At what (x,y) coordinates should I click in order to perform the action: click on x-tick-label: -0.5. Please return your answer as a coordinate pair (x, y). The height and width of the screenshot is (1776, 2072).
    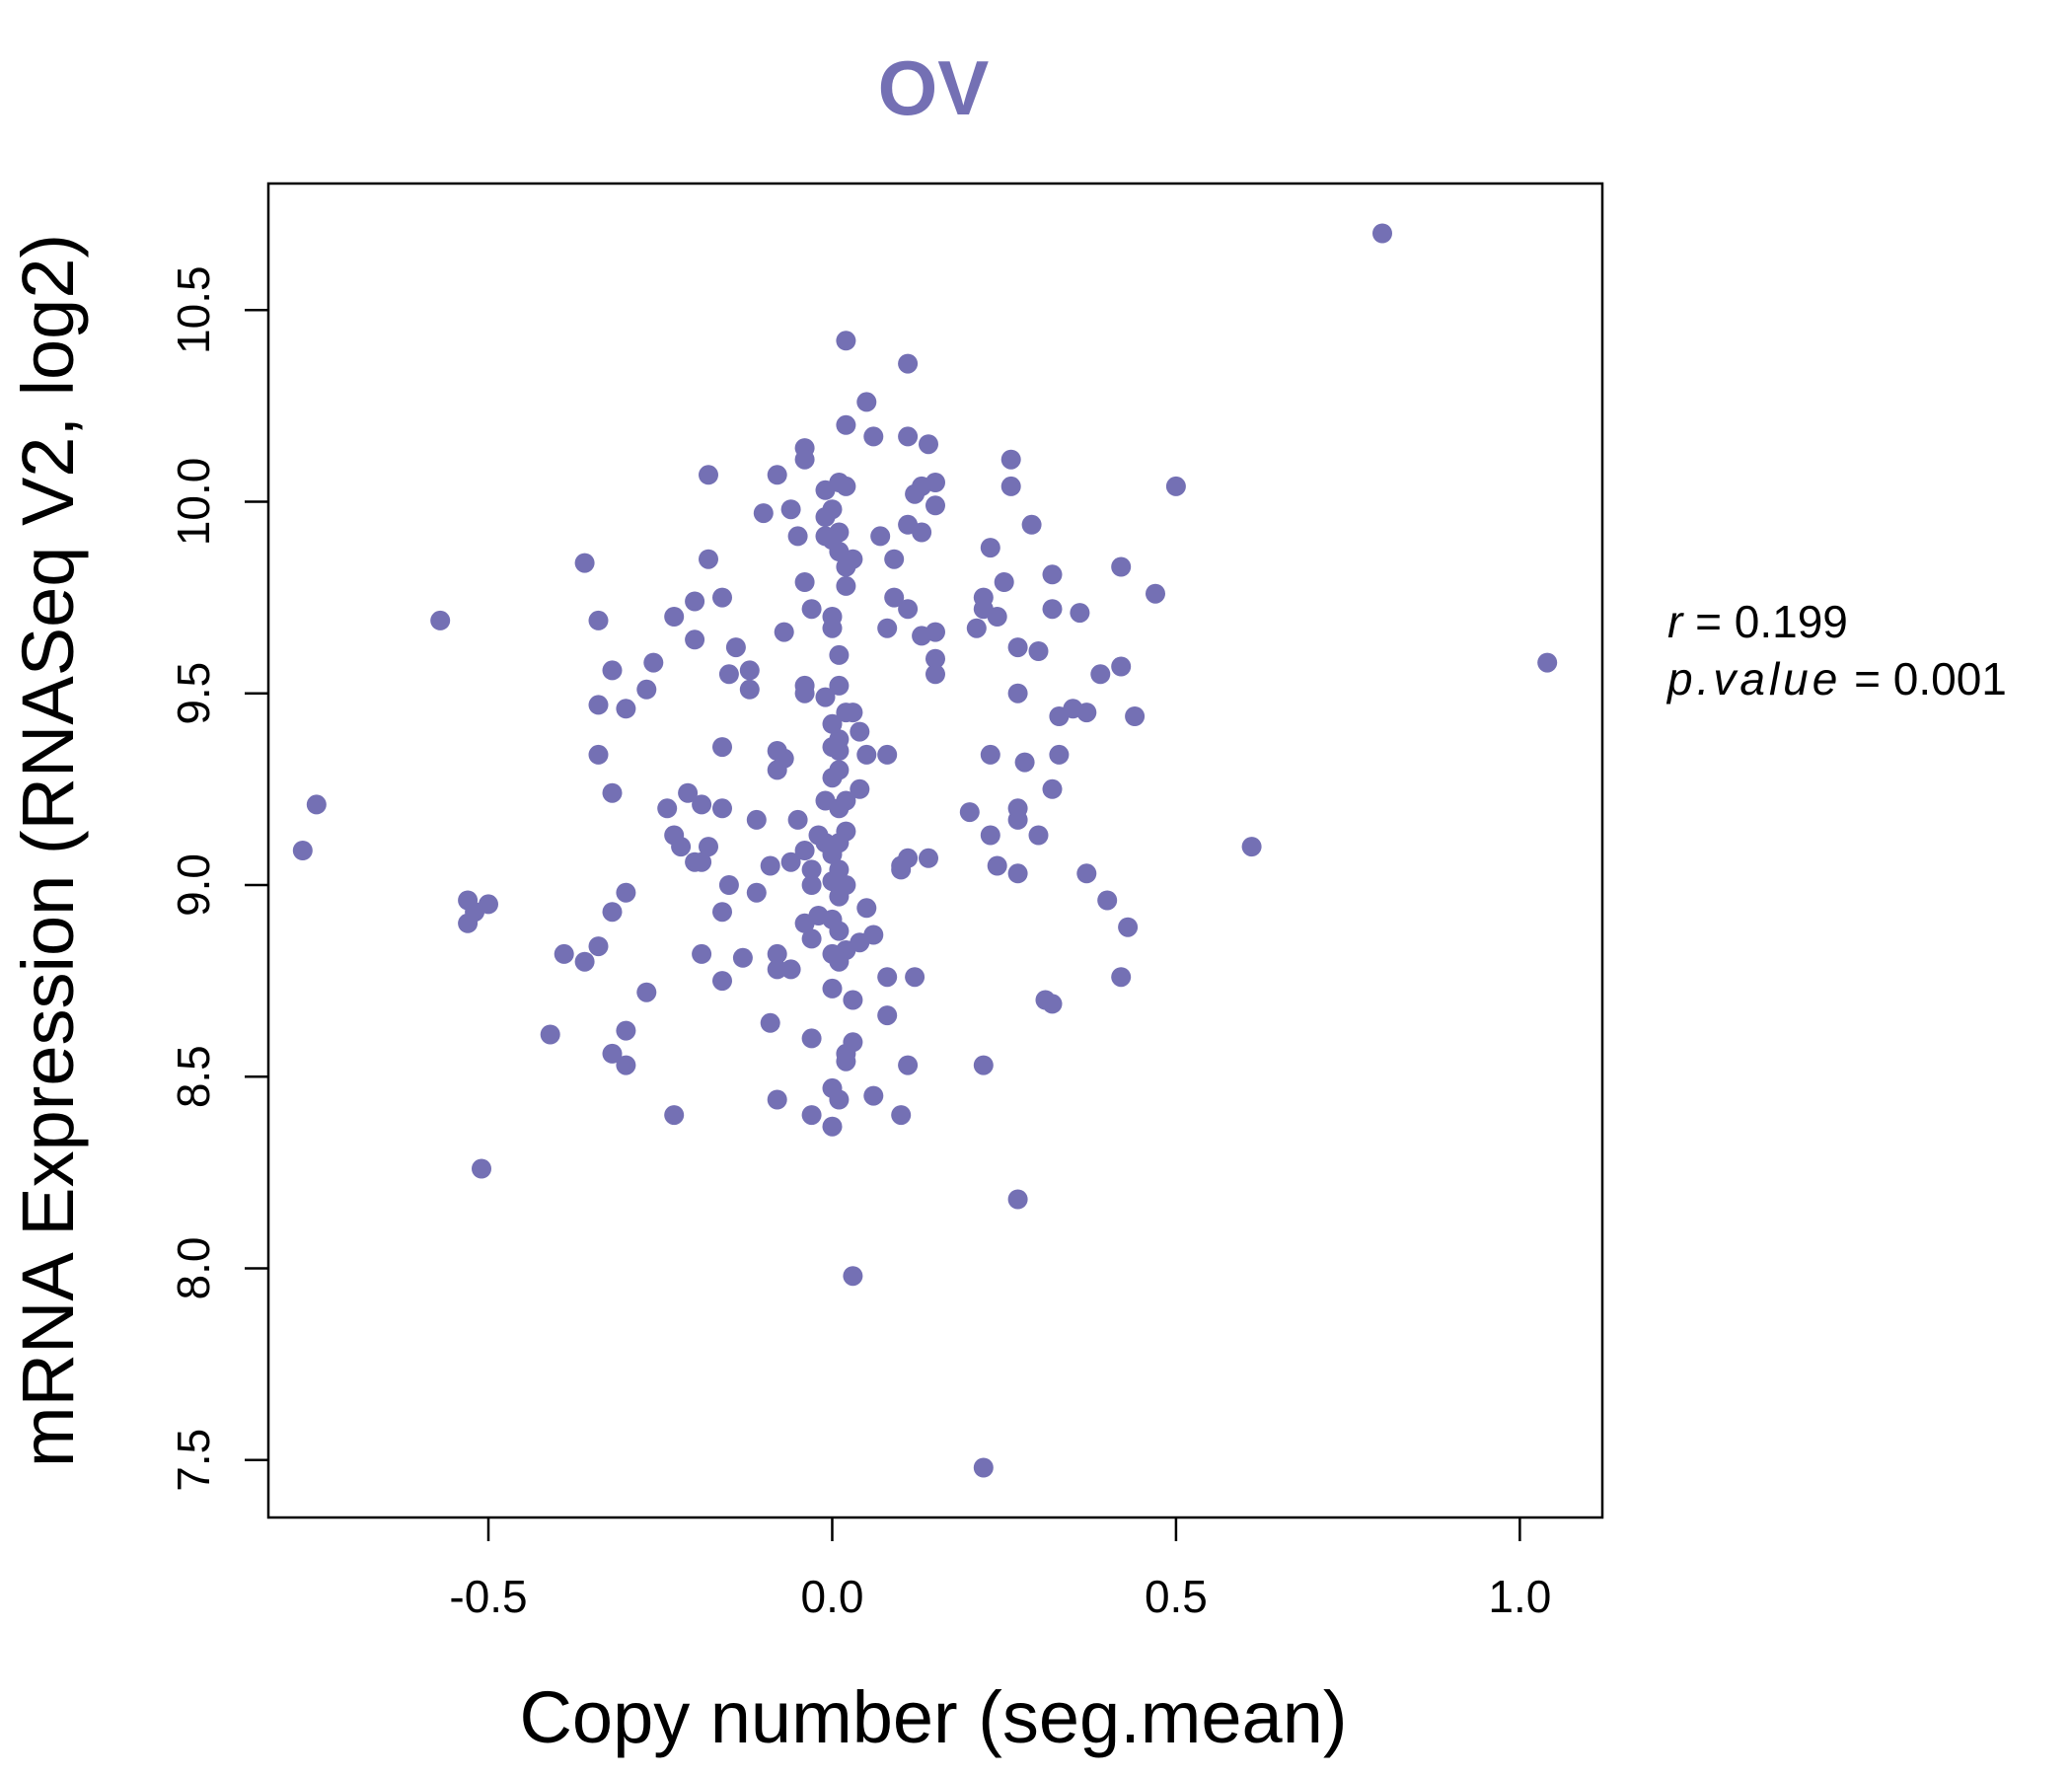
    Looking at the image, I should click on (488, 1596).